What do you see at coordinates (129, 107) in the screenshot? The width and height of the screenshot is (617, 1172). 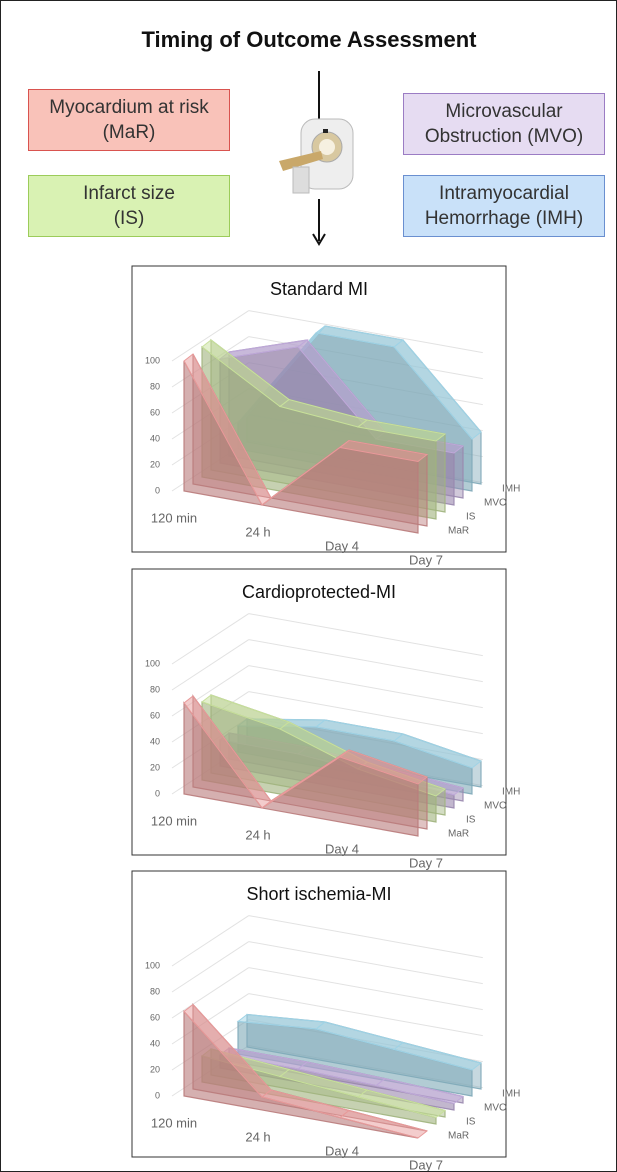 I see `legend-text: Myocardium at risk` at bounding box center [129, 107].